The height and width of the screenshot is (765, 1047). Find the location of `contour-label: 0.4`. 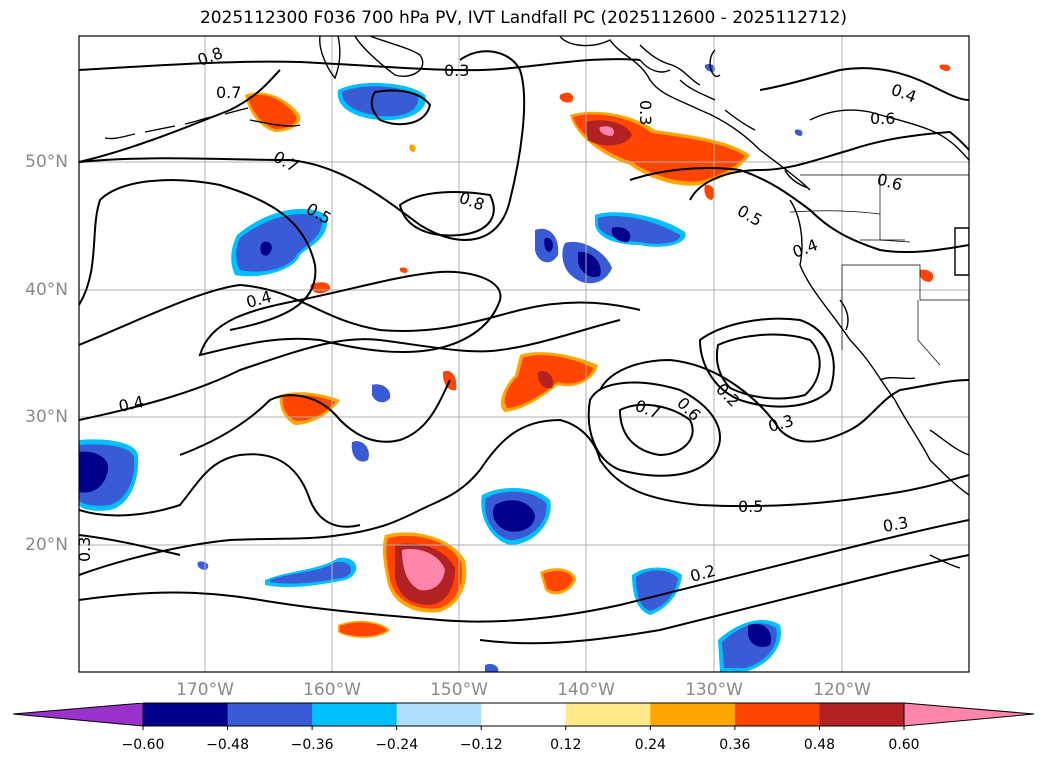

contour-label: 0.4 is located at coordinates (131, 404).